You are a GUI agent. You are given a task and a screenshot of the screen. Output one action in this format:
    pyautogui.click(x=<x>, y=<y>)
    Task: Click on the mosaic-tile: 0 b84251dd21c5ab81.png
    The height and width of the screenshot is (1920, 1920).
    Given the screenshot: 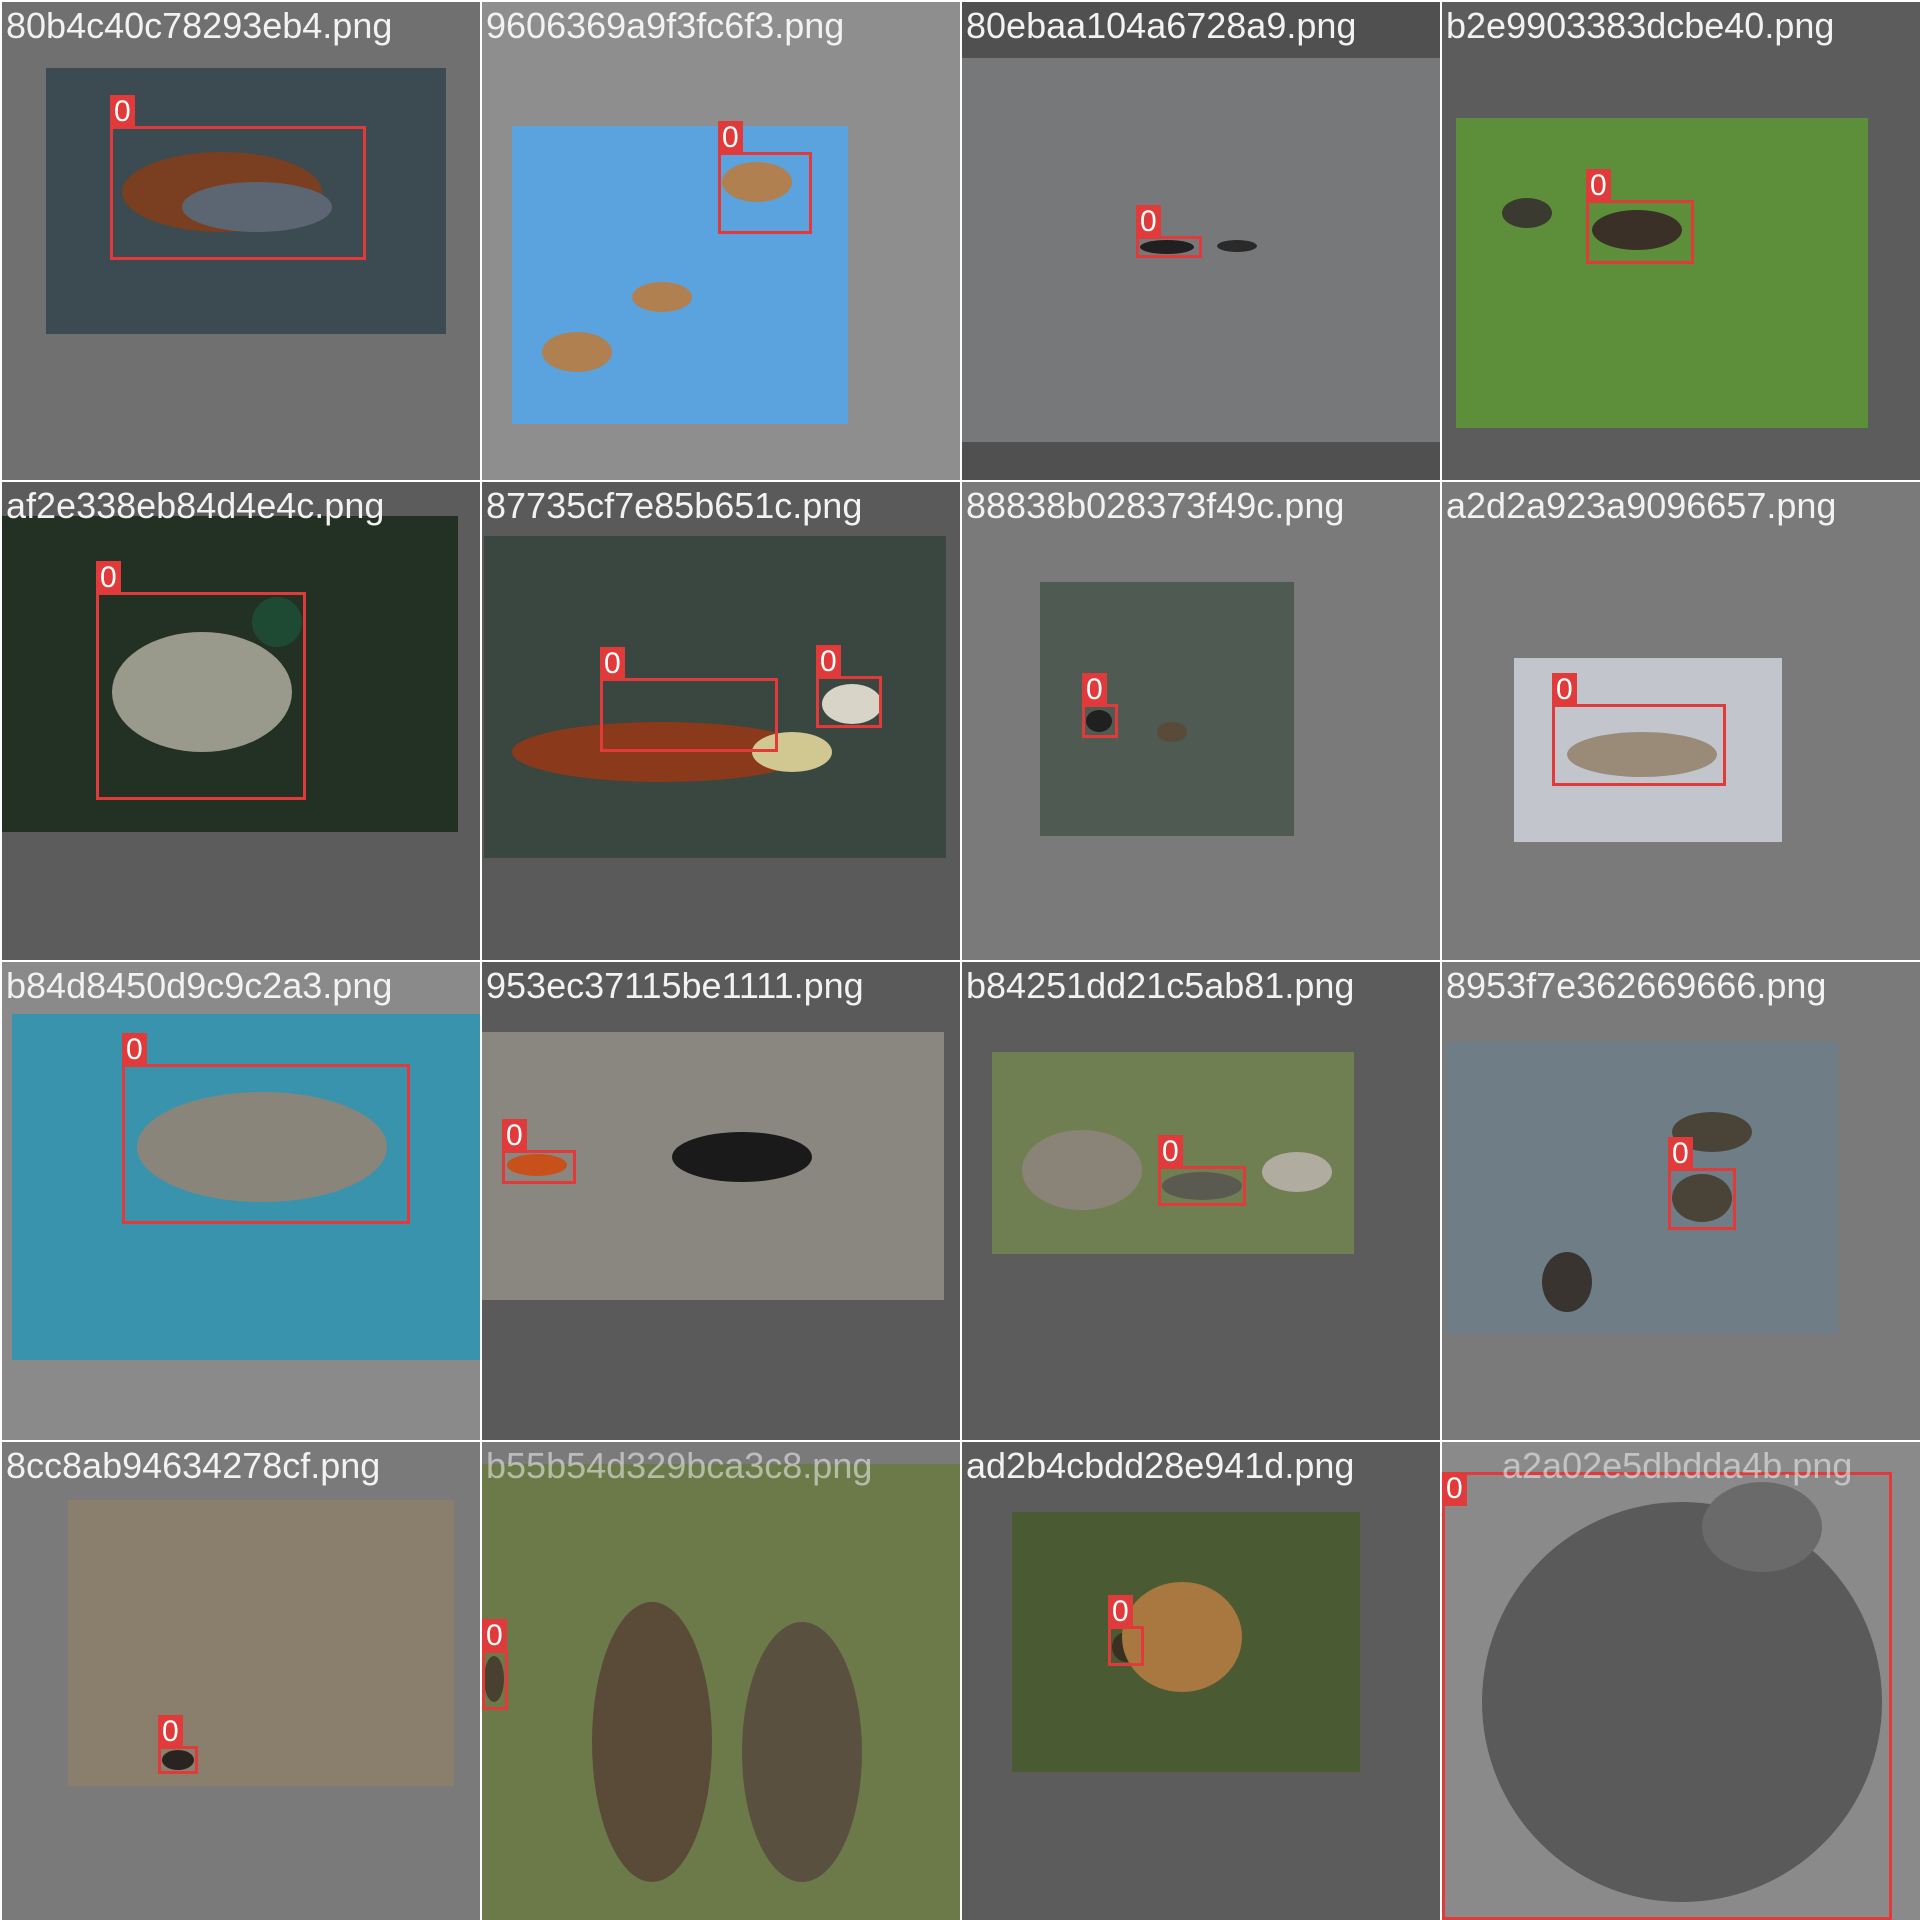 What is the action you would take?
    pyautogui.click(x=1201, y=1201)
    